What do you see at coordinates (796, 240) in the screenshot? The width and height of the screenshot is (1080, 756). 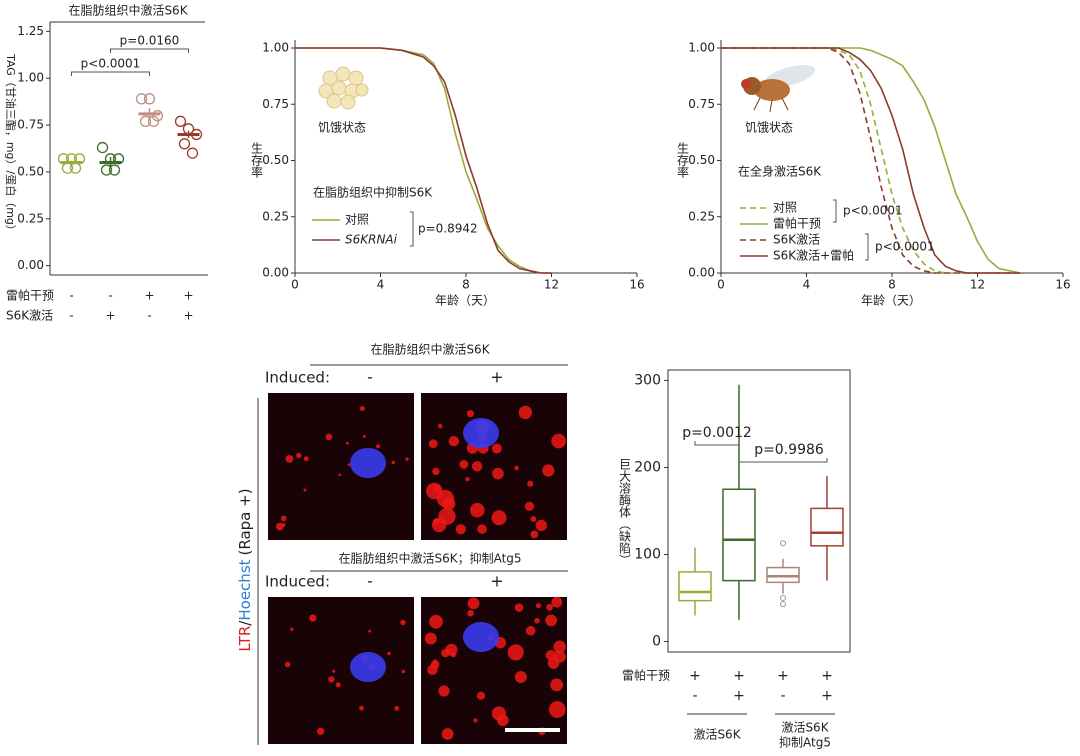 I see `legend-label: S6K激活` at bounding box center [796, 240].